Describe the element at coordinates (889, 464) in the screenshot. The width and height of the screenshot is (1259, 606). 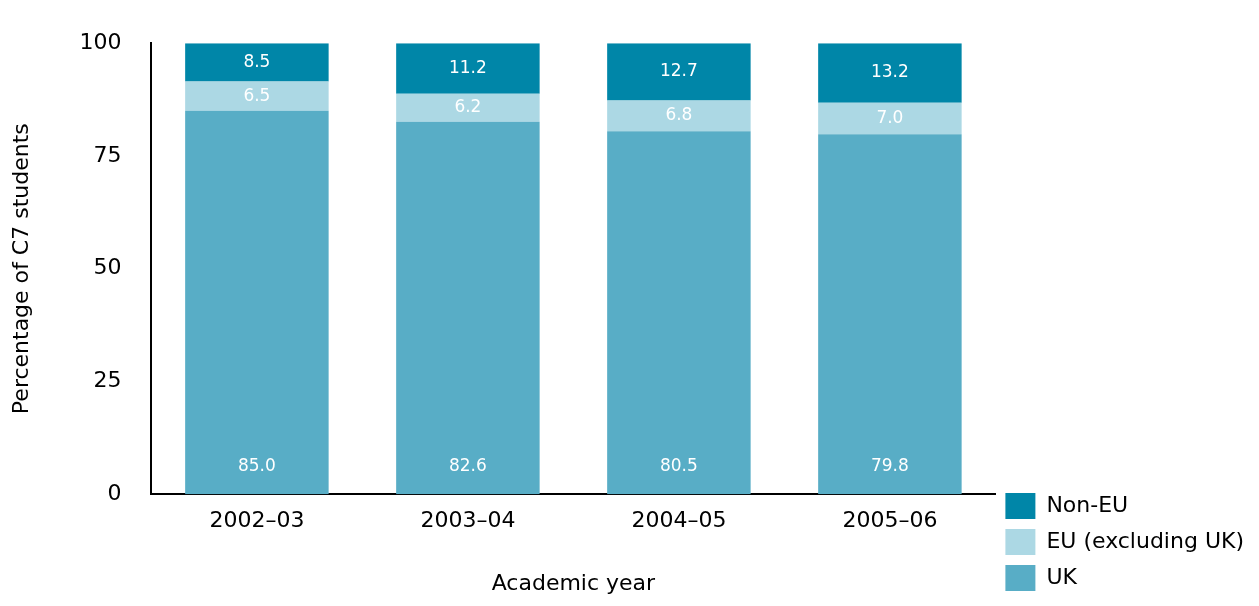
I see `text: 79.8` at that location.